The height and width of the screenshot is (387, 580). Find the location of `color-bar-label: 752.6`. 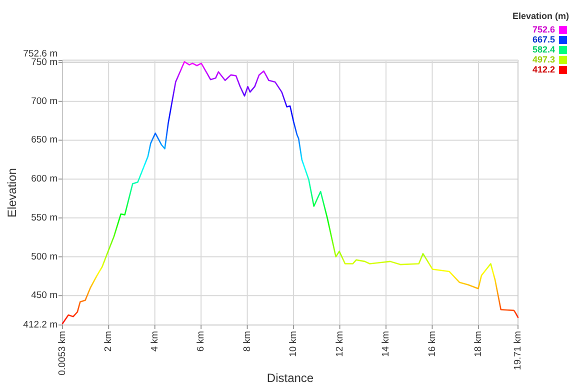

color-bar-label: 752.6 is located at coordinates (543, 29).